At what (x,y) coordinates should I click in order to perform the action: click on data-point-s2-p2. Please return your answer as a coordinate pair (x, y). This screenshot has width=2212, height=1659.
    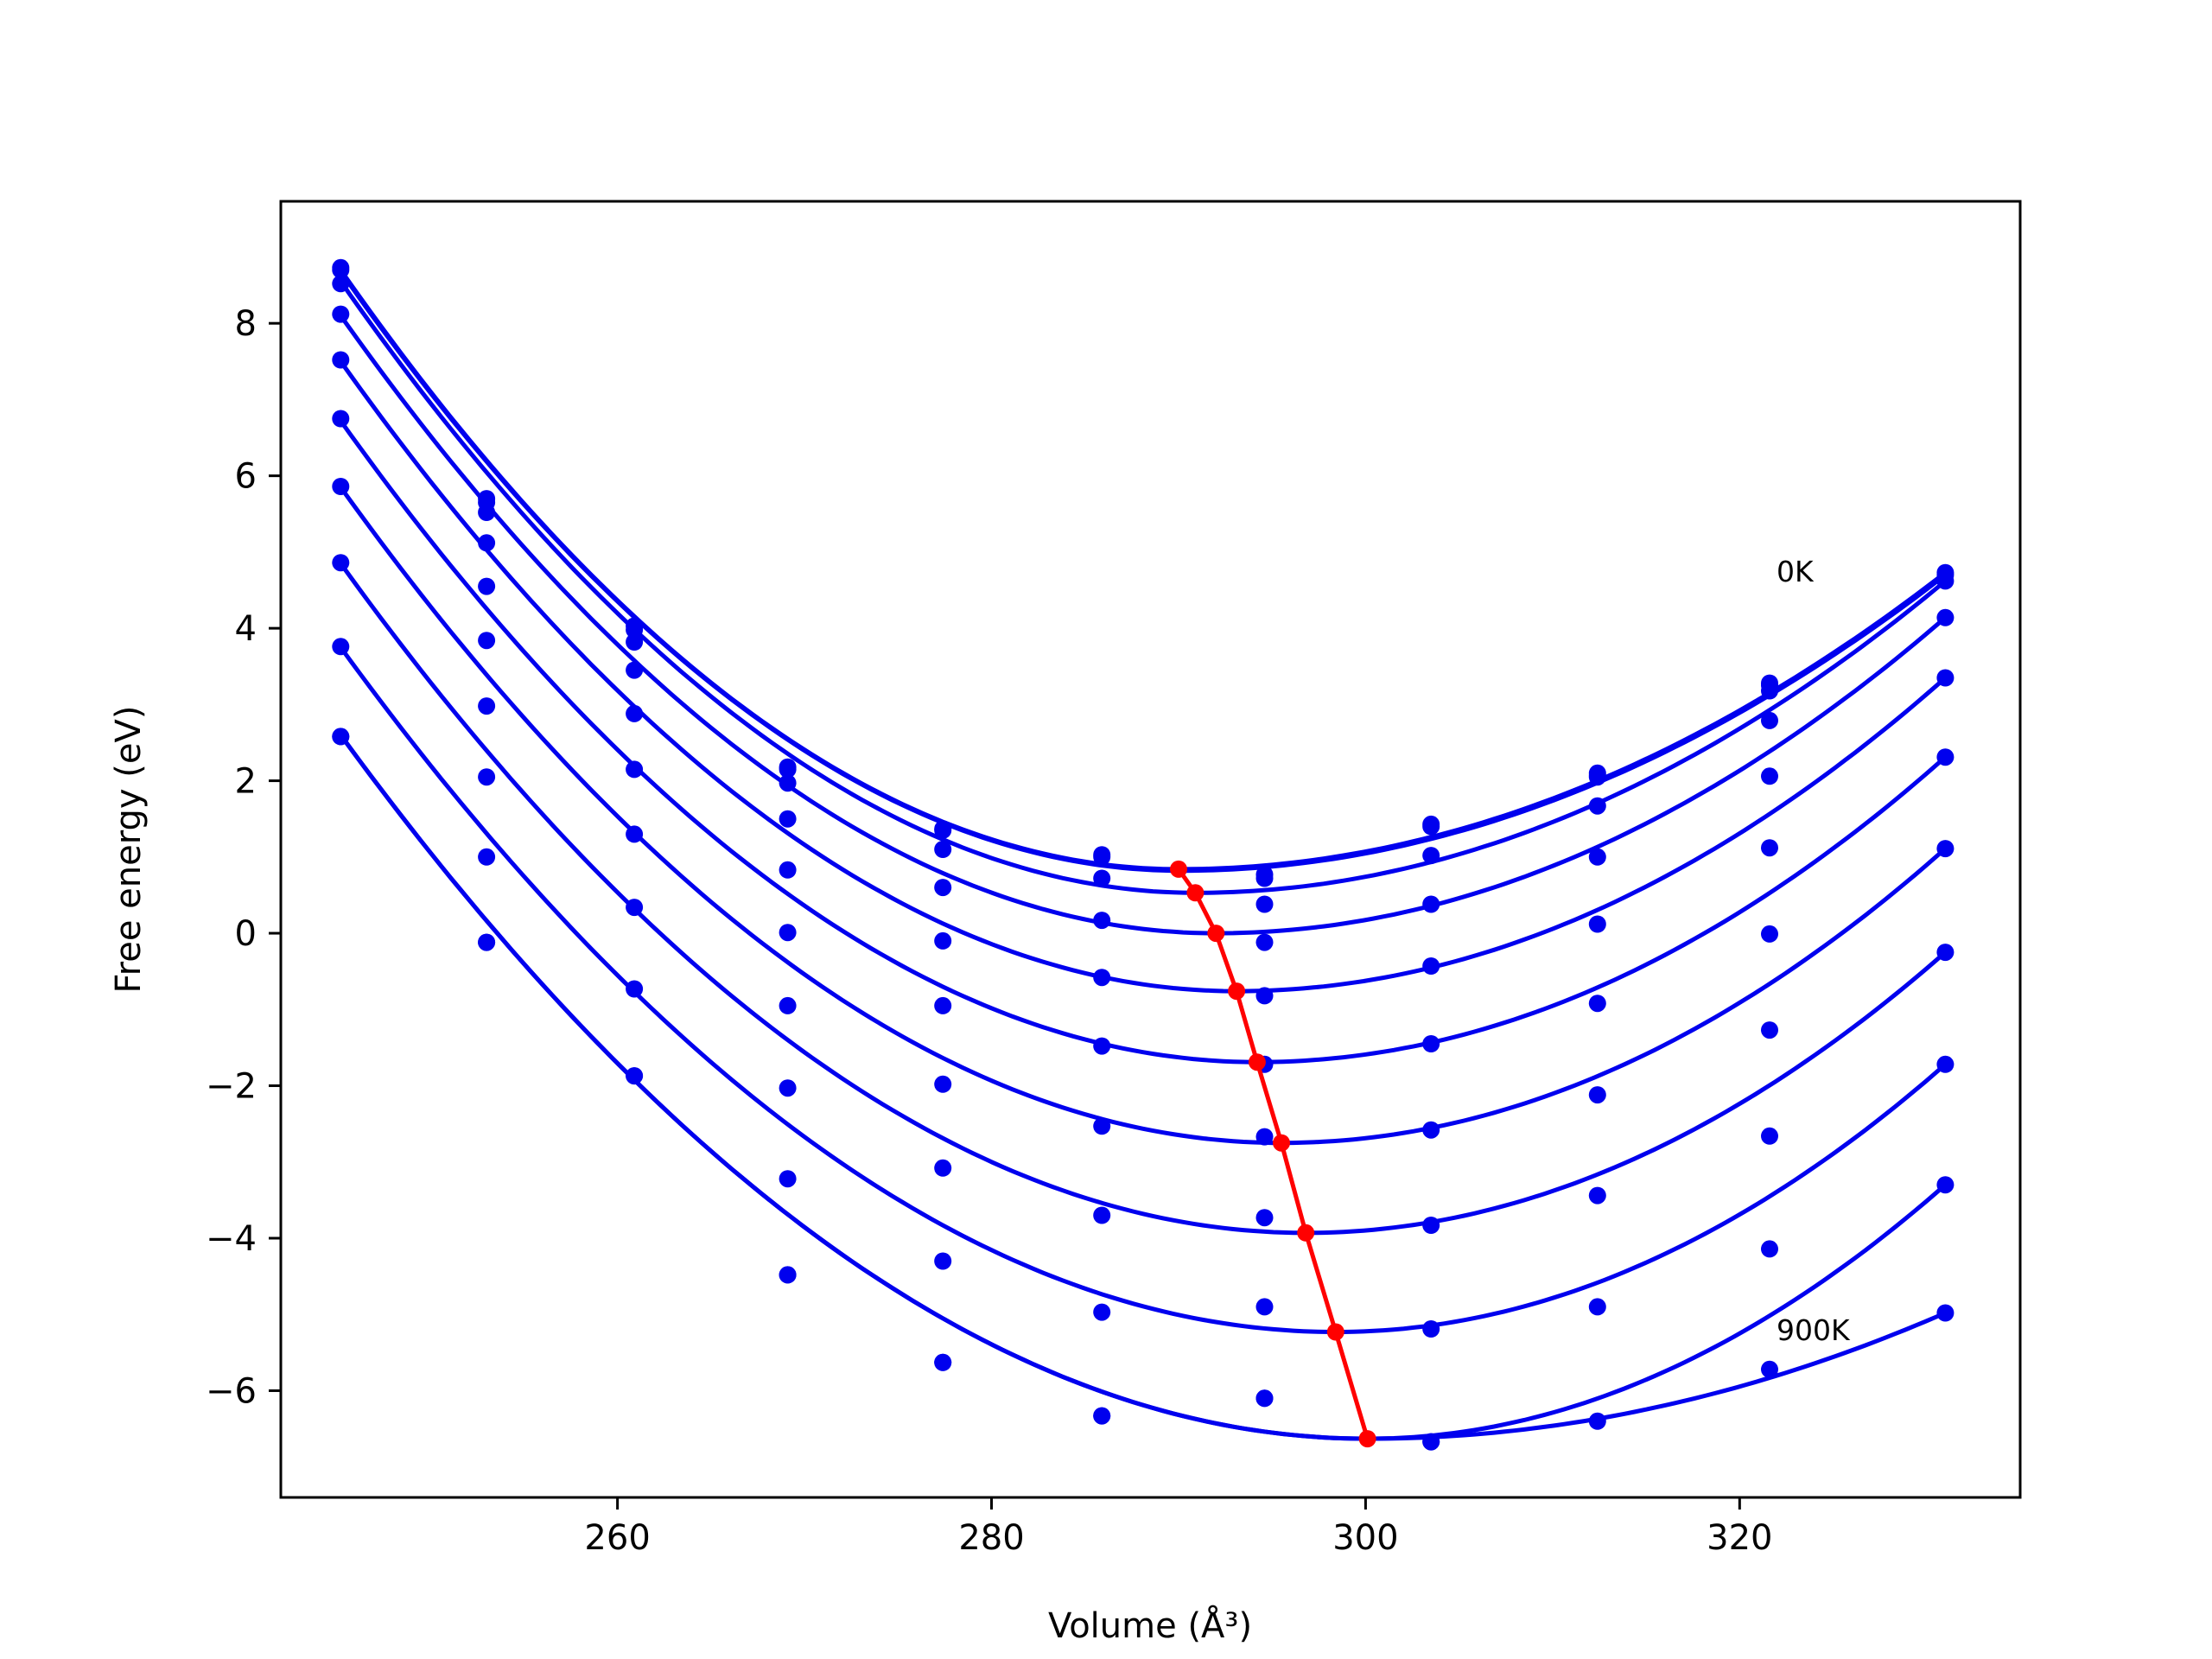
    Looking at the image, I should click on (635, 642).